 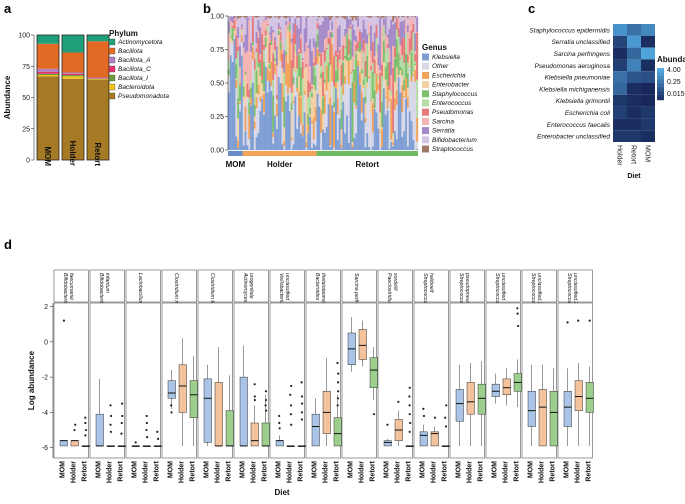 What do you see at coordinates (367, 164) in the screenshot?
I see `group-label: Retort` at bounding box center [367, 164].